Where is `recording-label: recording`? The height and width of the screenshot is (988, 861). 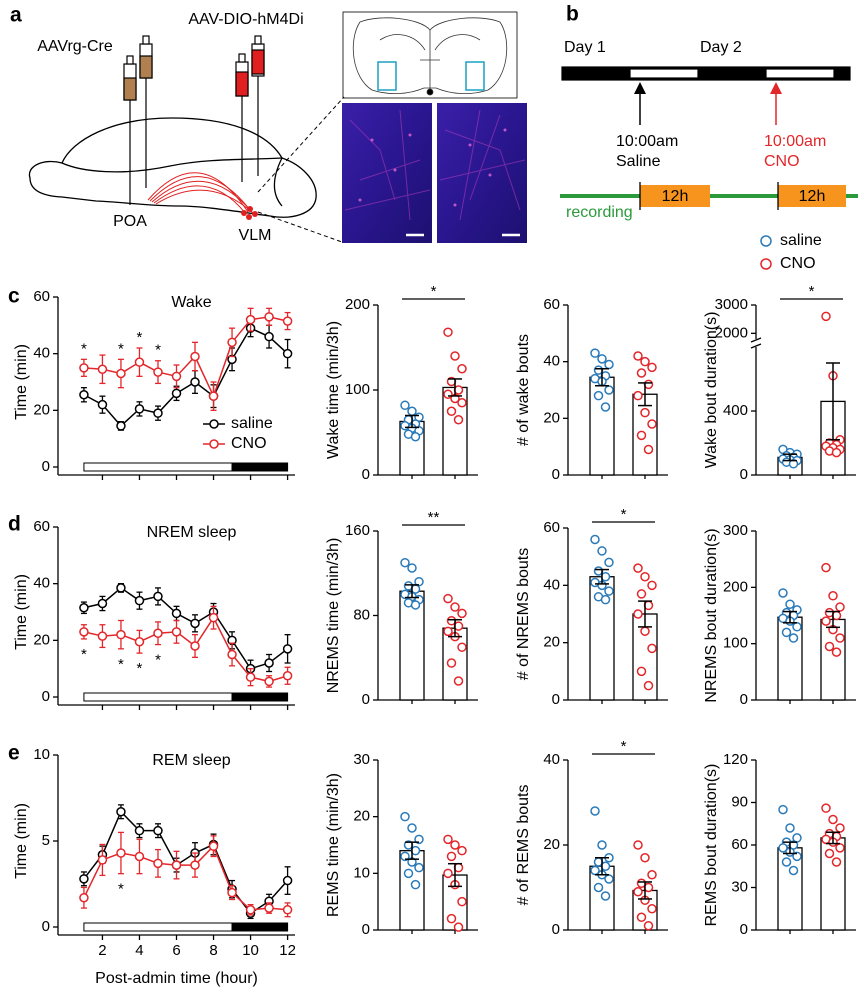 recording-label: recording is located at coordinates (599, 212).